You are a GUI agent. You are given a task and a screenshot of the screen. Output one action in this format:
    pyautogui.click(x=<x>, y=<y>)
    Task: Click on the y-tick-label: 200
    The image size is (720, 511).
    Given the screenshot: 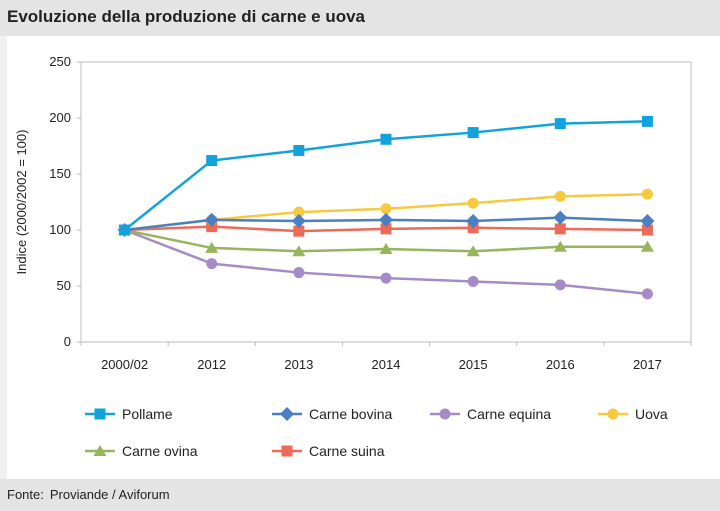 What is the action you would take?
    pyautogui.click(x=60, y=117)
    